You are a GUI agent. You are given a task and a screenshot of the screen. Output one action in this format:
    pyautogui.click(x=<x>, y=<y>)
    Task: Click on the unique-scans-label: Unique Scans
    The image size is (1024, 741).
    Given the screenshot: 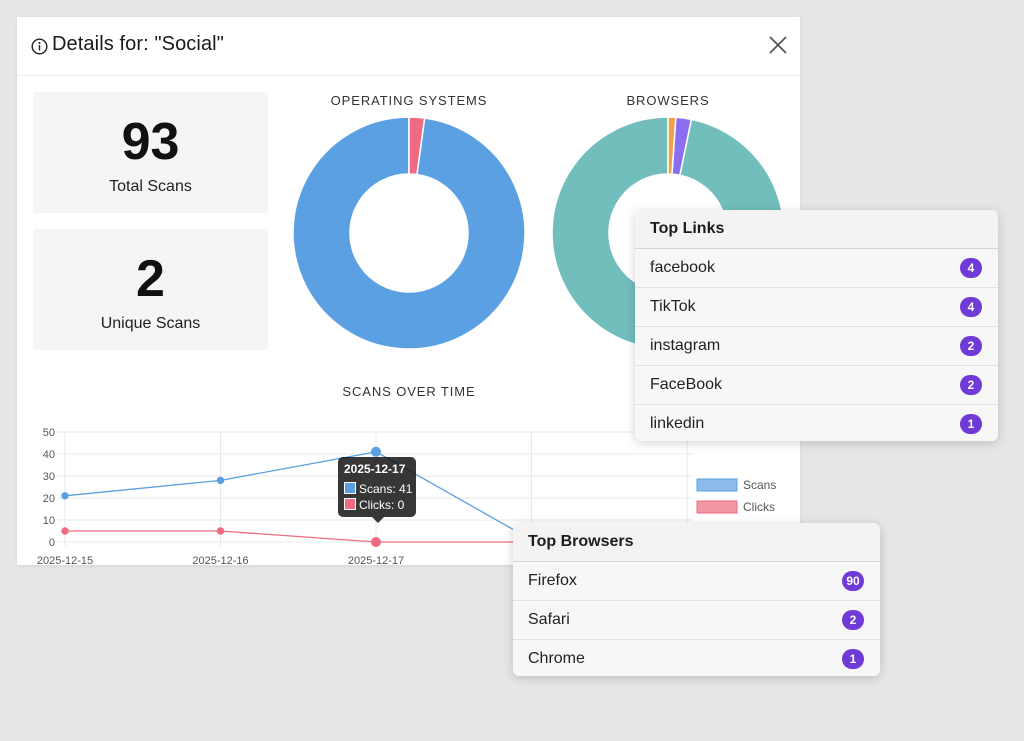 What is the action you would take?
    pyautogui.click(x=150, y=323)
    